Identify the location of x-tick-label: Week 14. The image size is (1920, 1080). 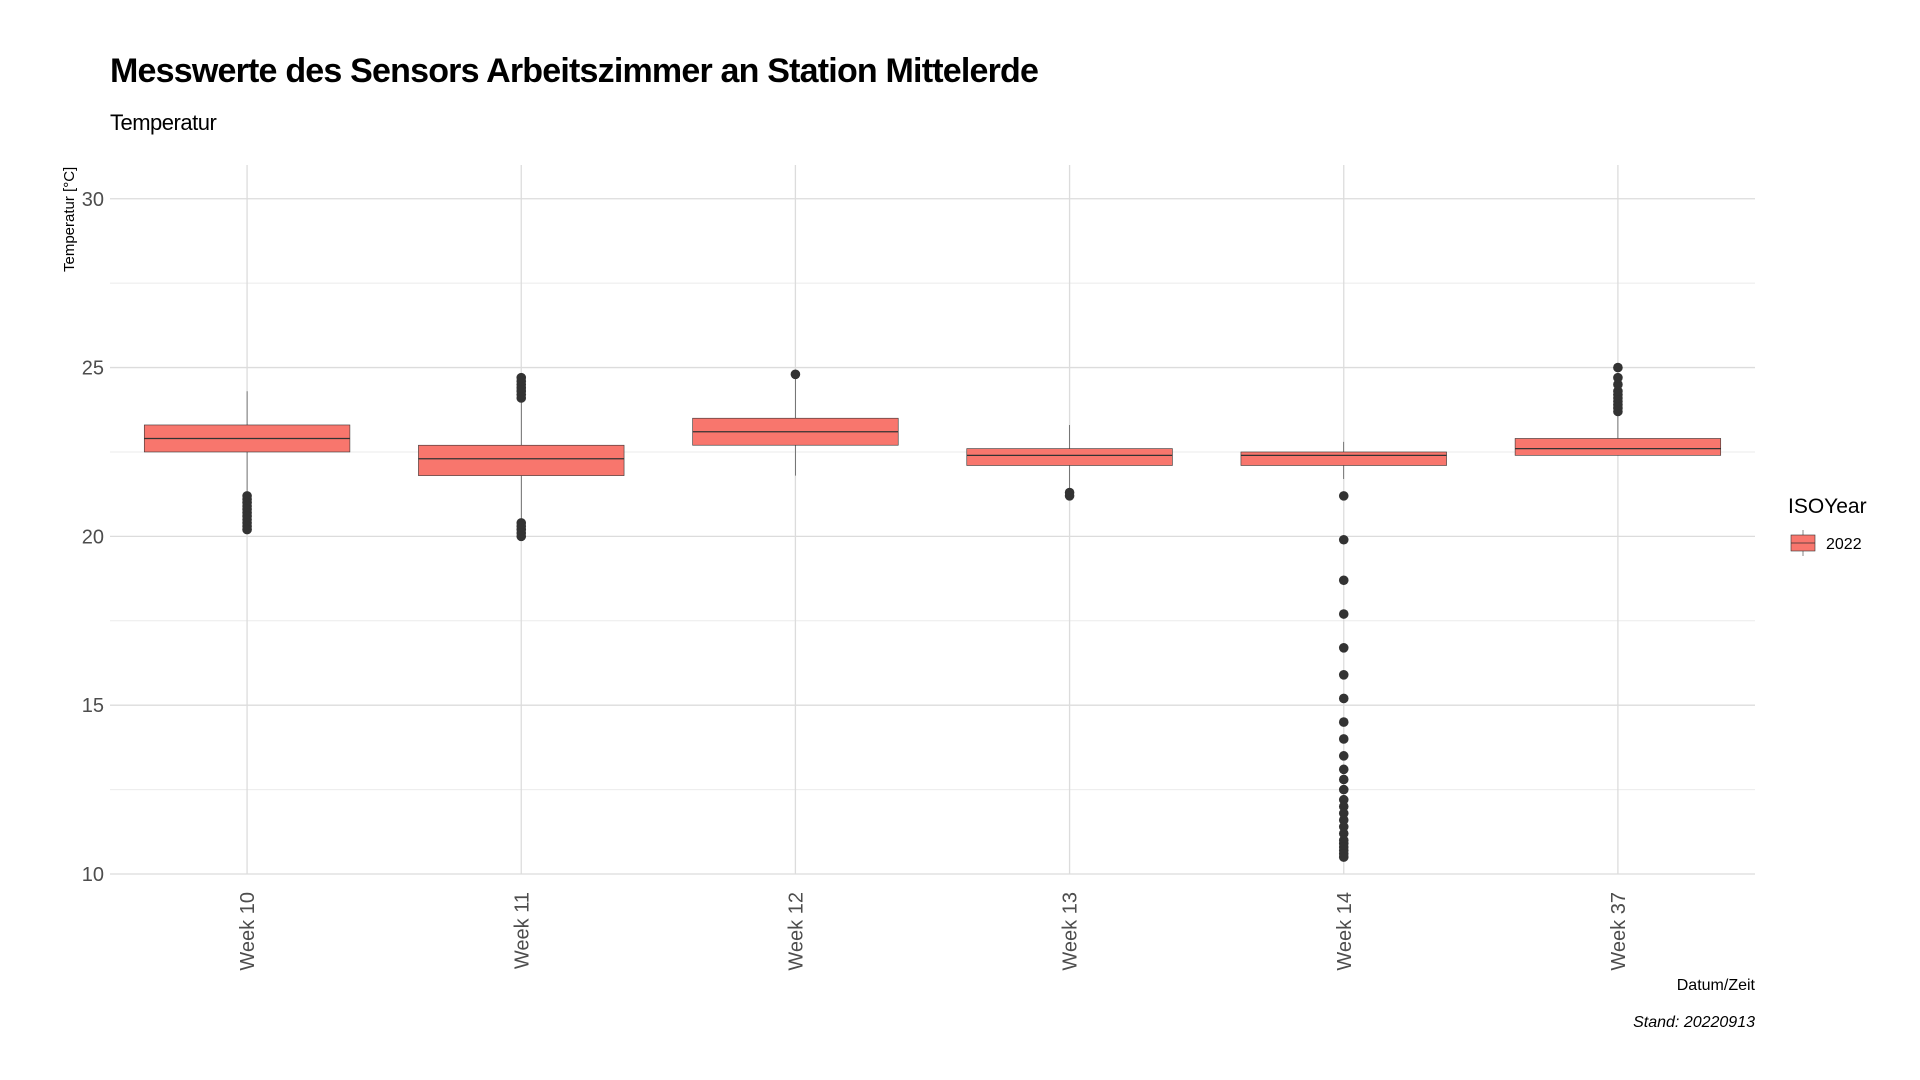
(1345, 931).